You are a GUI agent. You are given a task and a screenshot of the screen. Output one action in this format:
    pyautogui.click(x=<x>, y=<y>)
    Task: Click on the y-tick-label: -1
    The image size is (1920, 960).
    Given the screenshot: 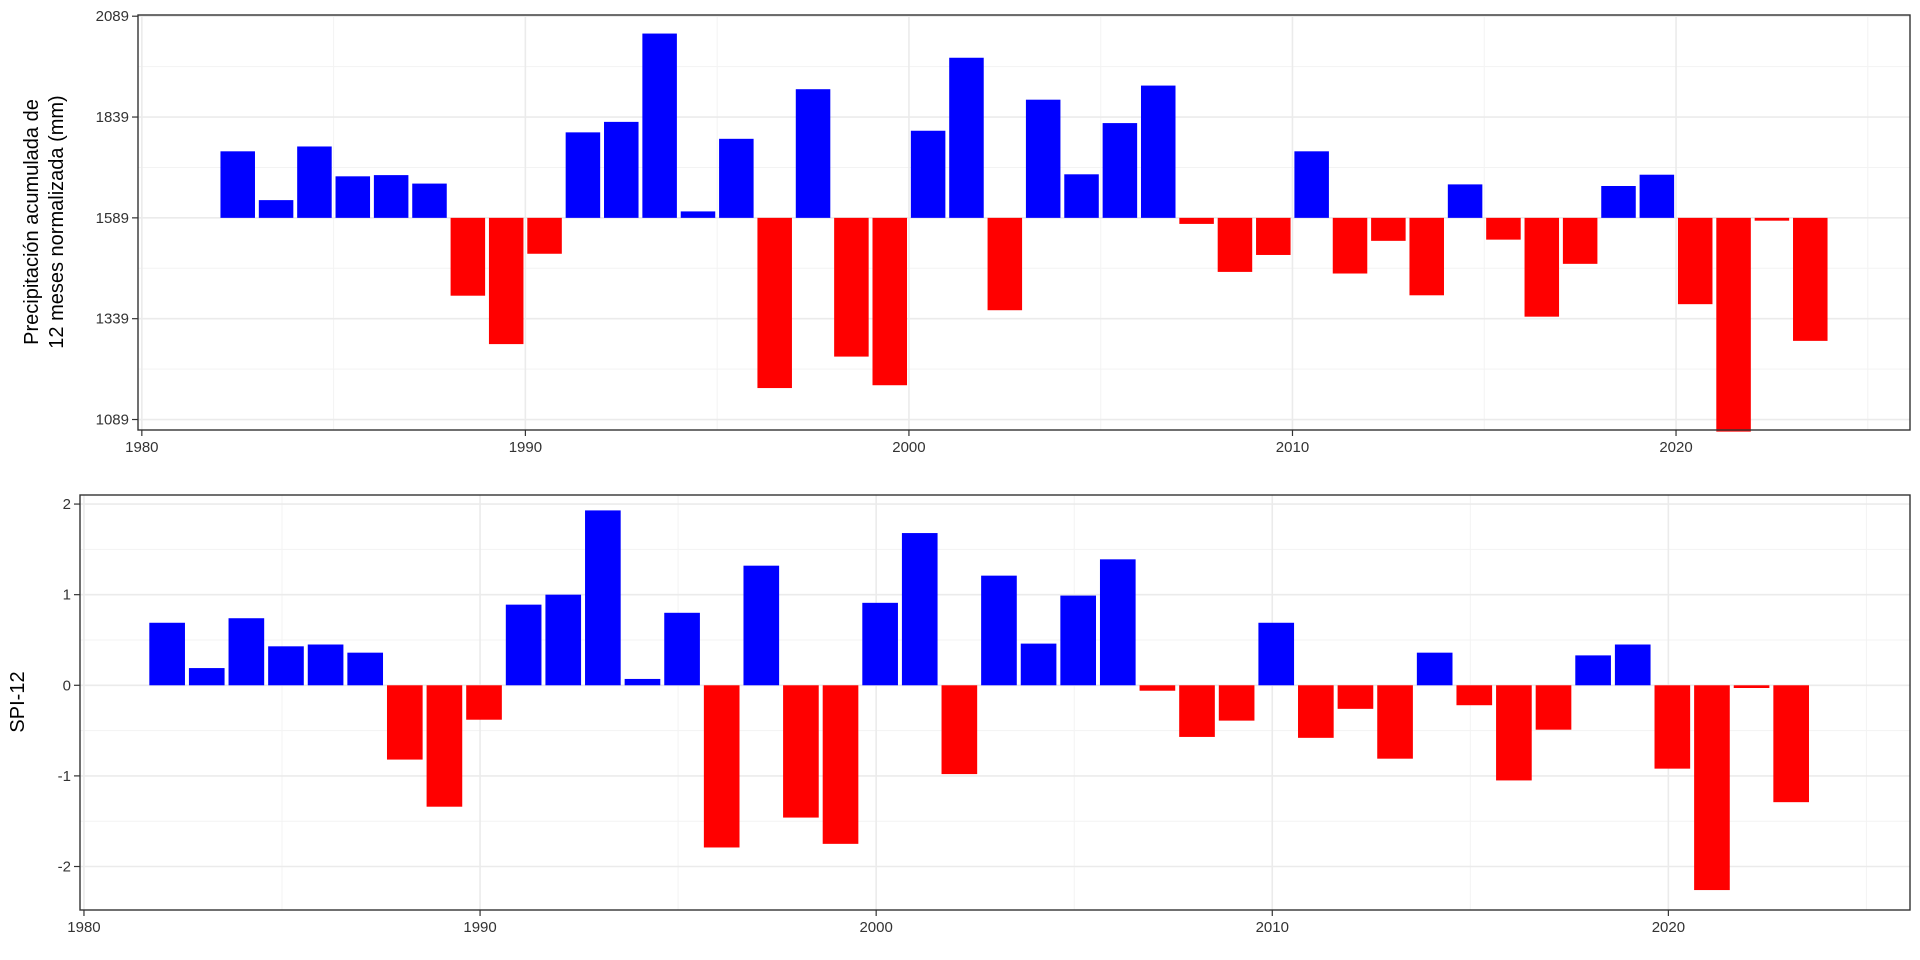 What is the action you would take?
    pyautogui.click(x=64, y=776)
    